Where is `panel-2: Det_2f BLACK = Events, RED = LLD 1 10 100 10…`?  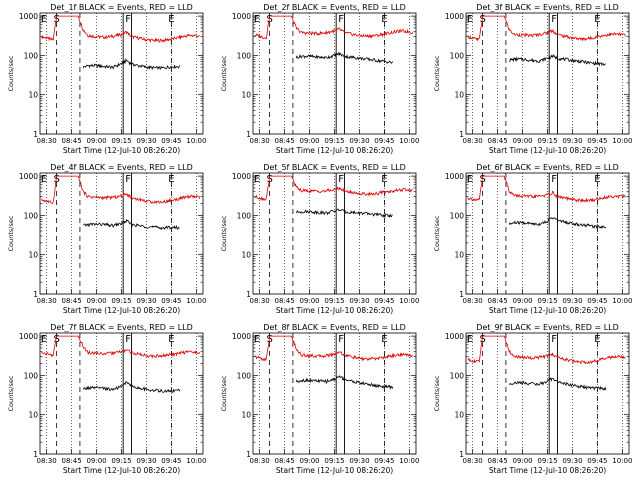 panel-2: Det_2f BLACK = Events, RED = LLD 1 10 100 10… is located at coordinates (319, 79).